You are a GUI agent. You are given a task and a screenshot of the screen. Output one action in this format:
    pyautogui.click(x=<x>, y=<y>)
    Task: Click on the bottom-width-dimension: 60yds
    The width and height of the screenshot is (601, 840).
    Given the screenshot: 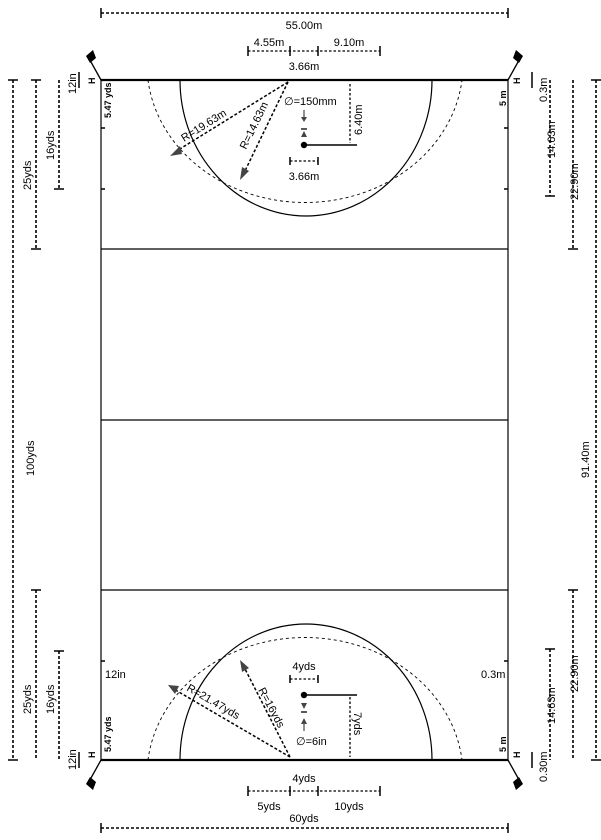 What is the action you would take?
    pyautogui.click(x=304, y=823)
    